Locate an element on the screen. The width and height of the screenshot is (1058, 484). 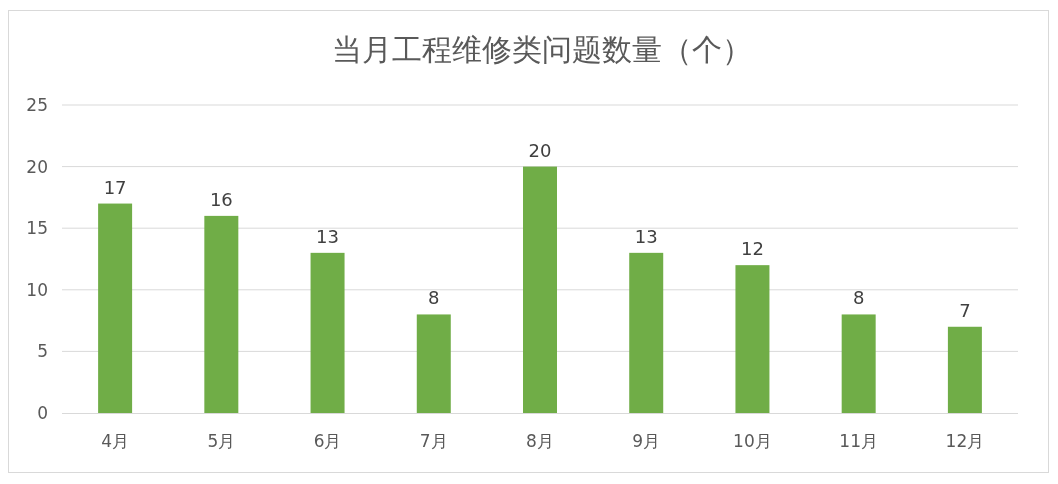
data-label: 16 is located at coordinates (221, 199).